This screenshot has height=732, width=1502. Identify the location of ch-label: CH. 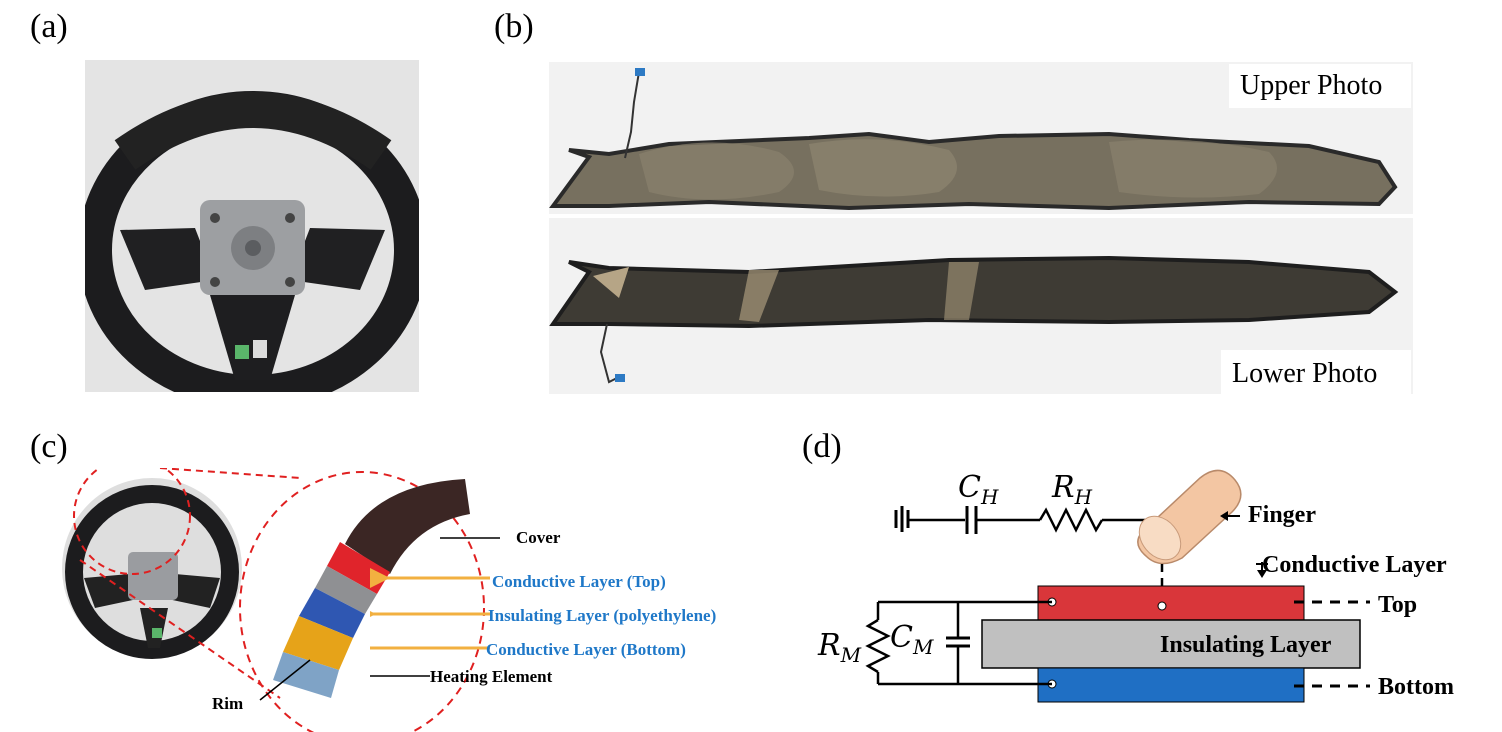
(978, 489).